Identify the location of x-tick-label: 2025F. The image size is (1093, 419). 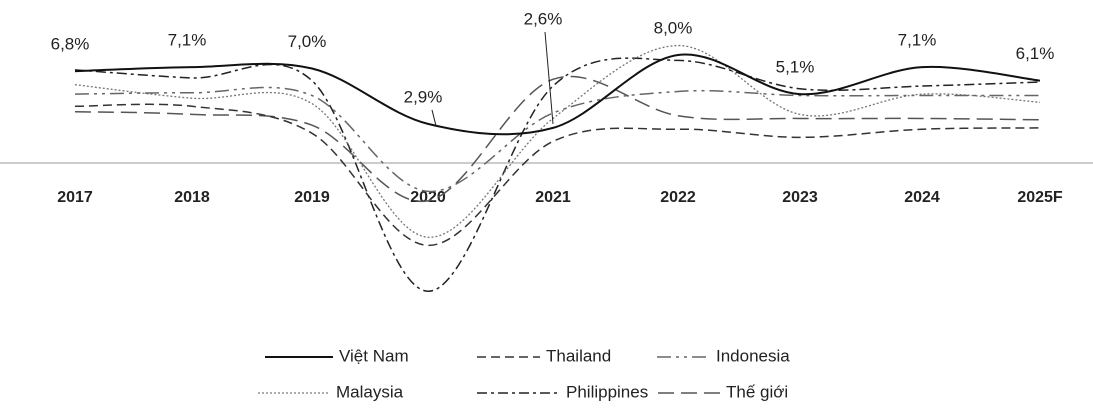
(1040, 197).